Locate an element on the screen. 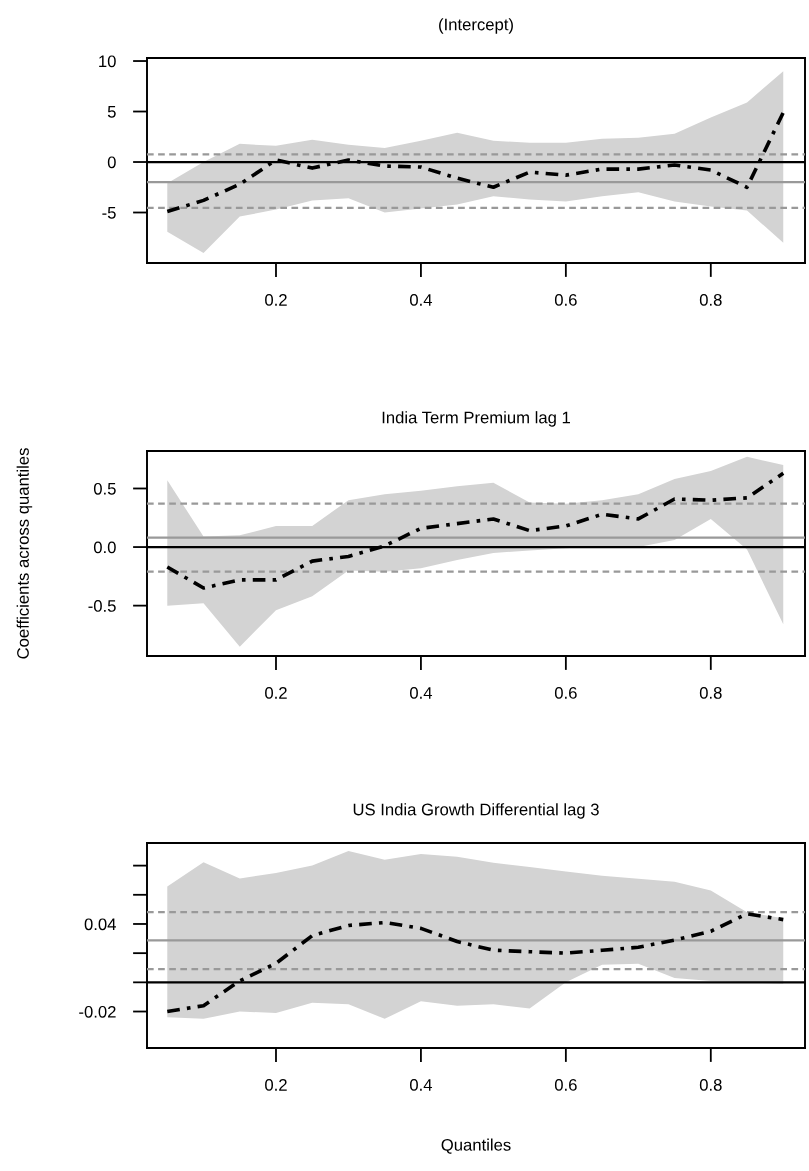 This screenshot has height=1171, width=809. y-tick-label: -0.02 is located at coordinates (97, 1011).